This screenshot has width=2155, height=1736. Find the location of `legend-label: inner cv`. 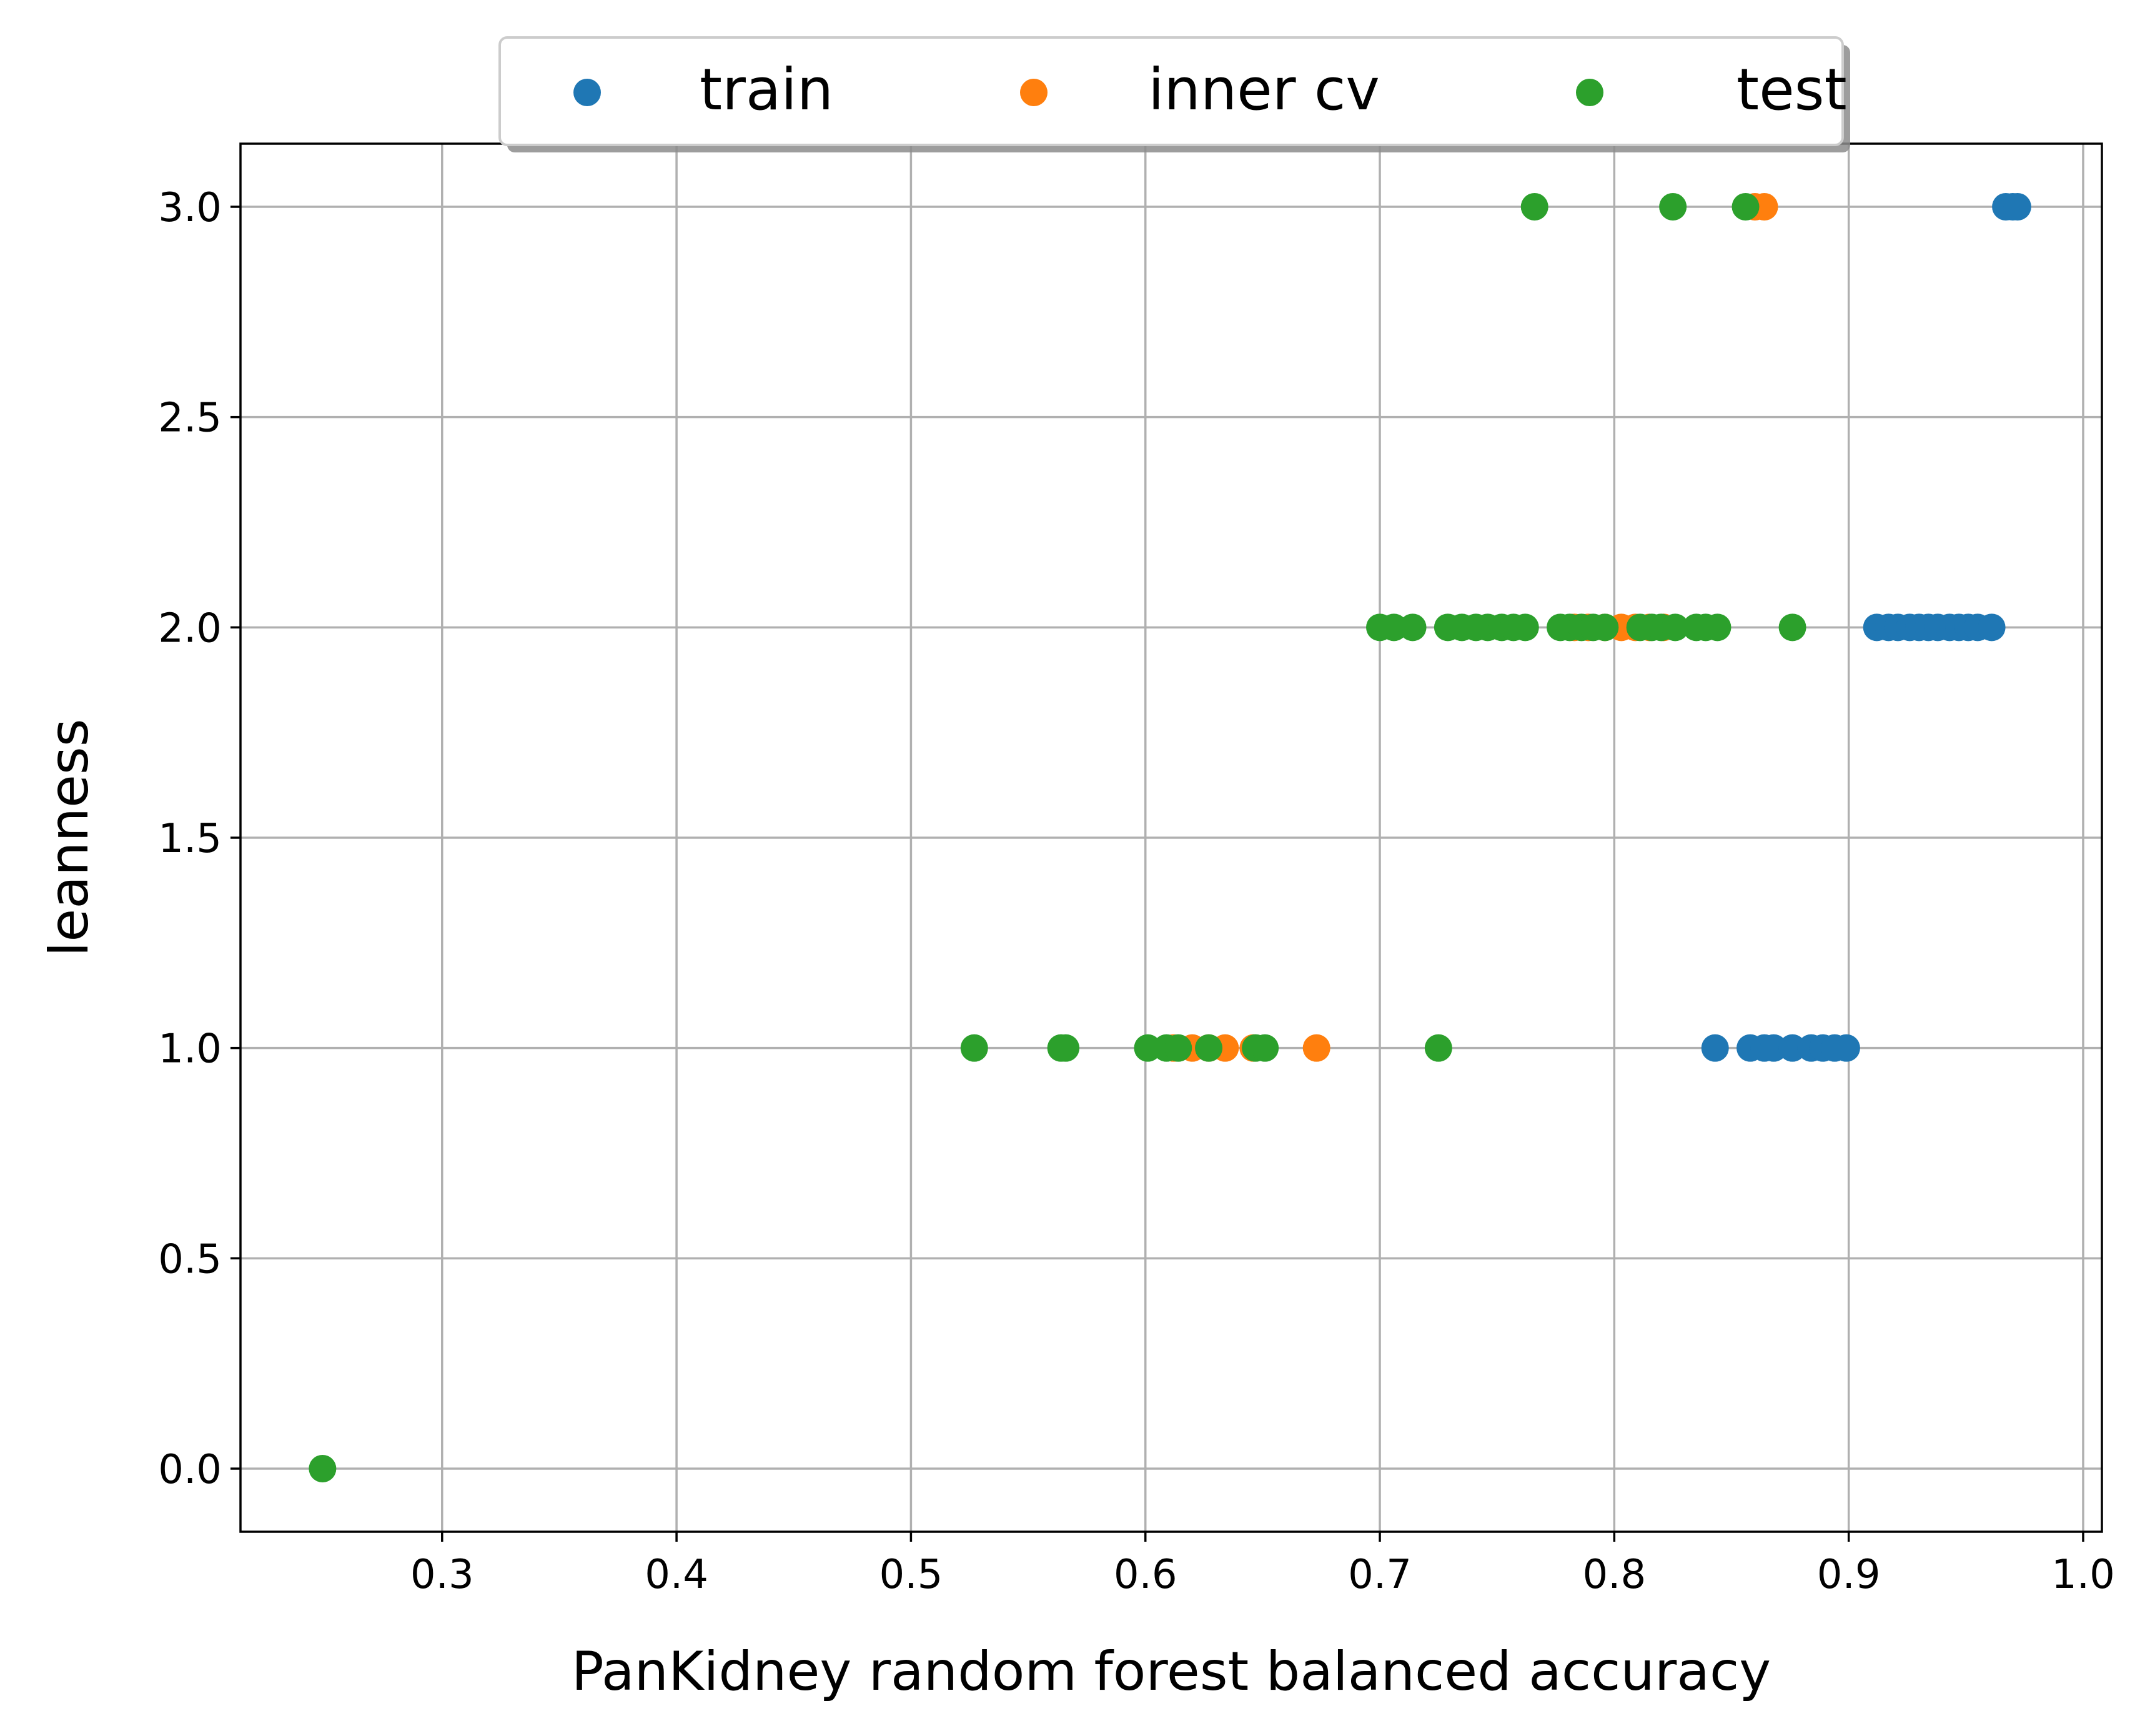

legend-label: inner cv is located at coordinates (1264, 90).